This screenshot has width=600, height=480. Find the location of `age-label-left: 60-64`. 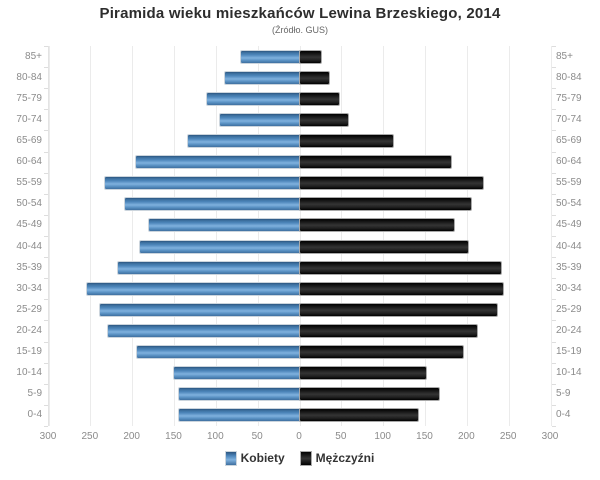

age-label-left: 60-64 is located at coordinates (29, 162).